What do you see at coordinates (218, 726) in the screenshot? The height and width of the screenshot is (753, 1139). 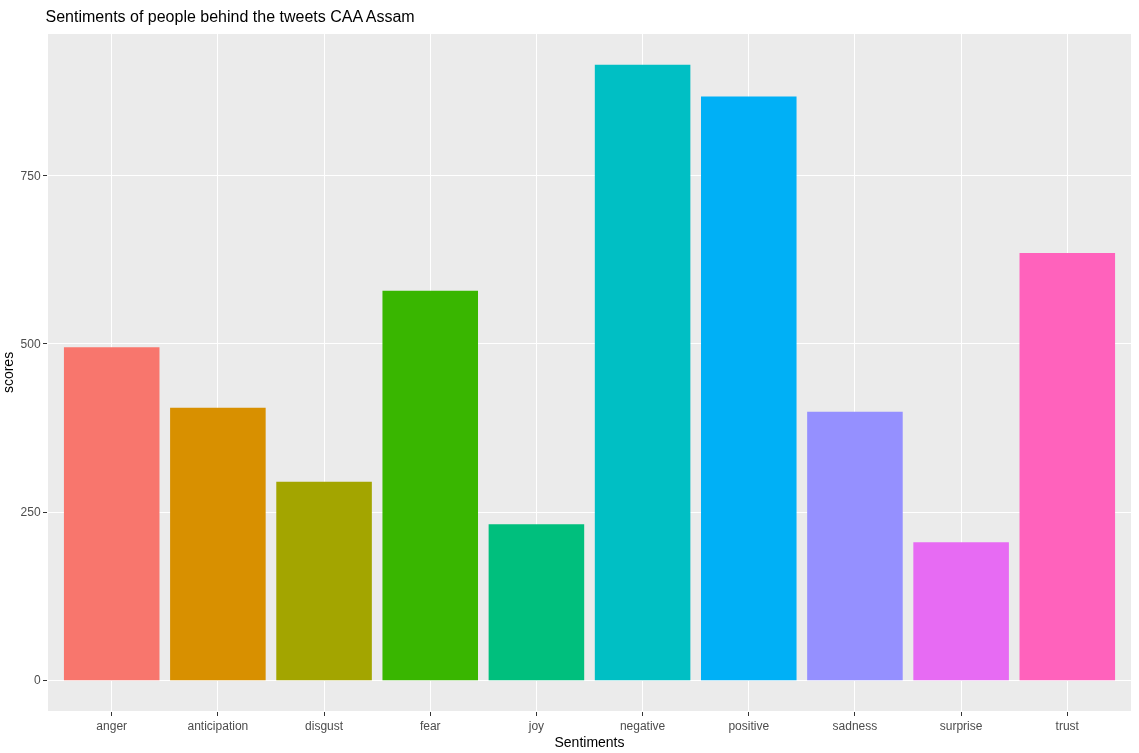 I see `x-tick-label: anticipation` at bounding box center [218, 726].